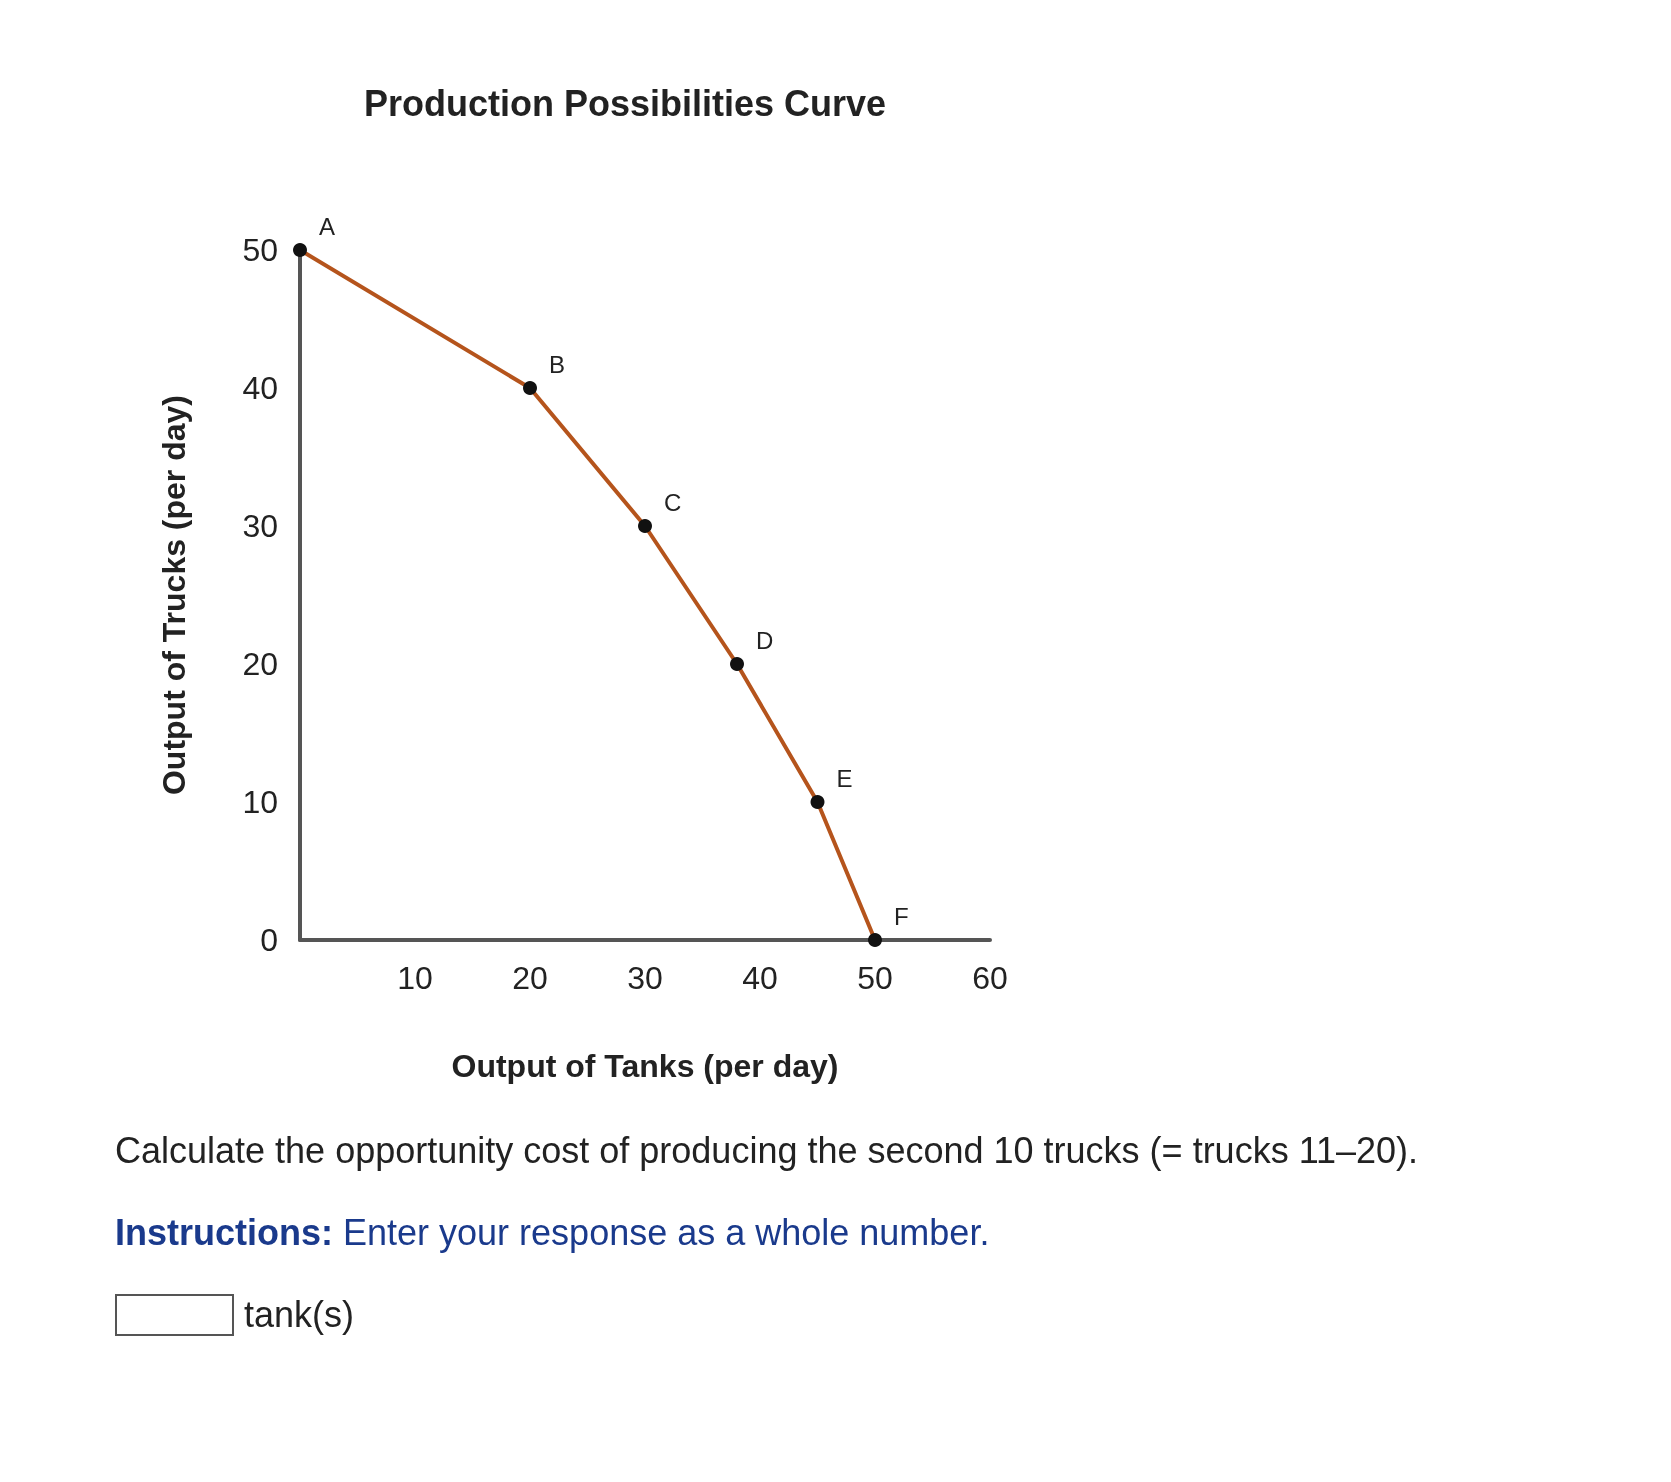 The height and width of the screenshot is (1482, 1671). What do you see at coordinates (673, 502) in the screenshot?
I see `annotation: C` at bounding box center [673, 502].